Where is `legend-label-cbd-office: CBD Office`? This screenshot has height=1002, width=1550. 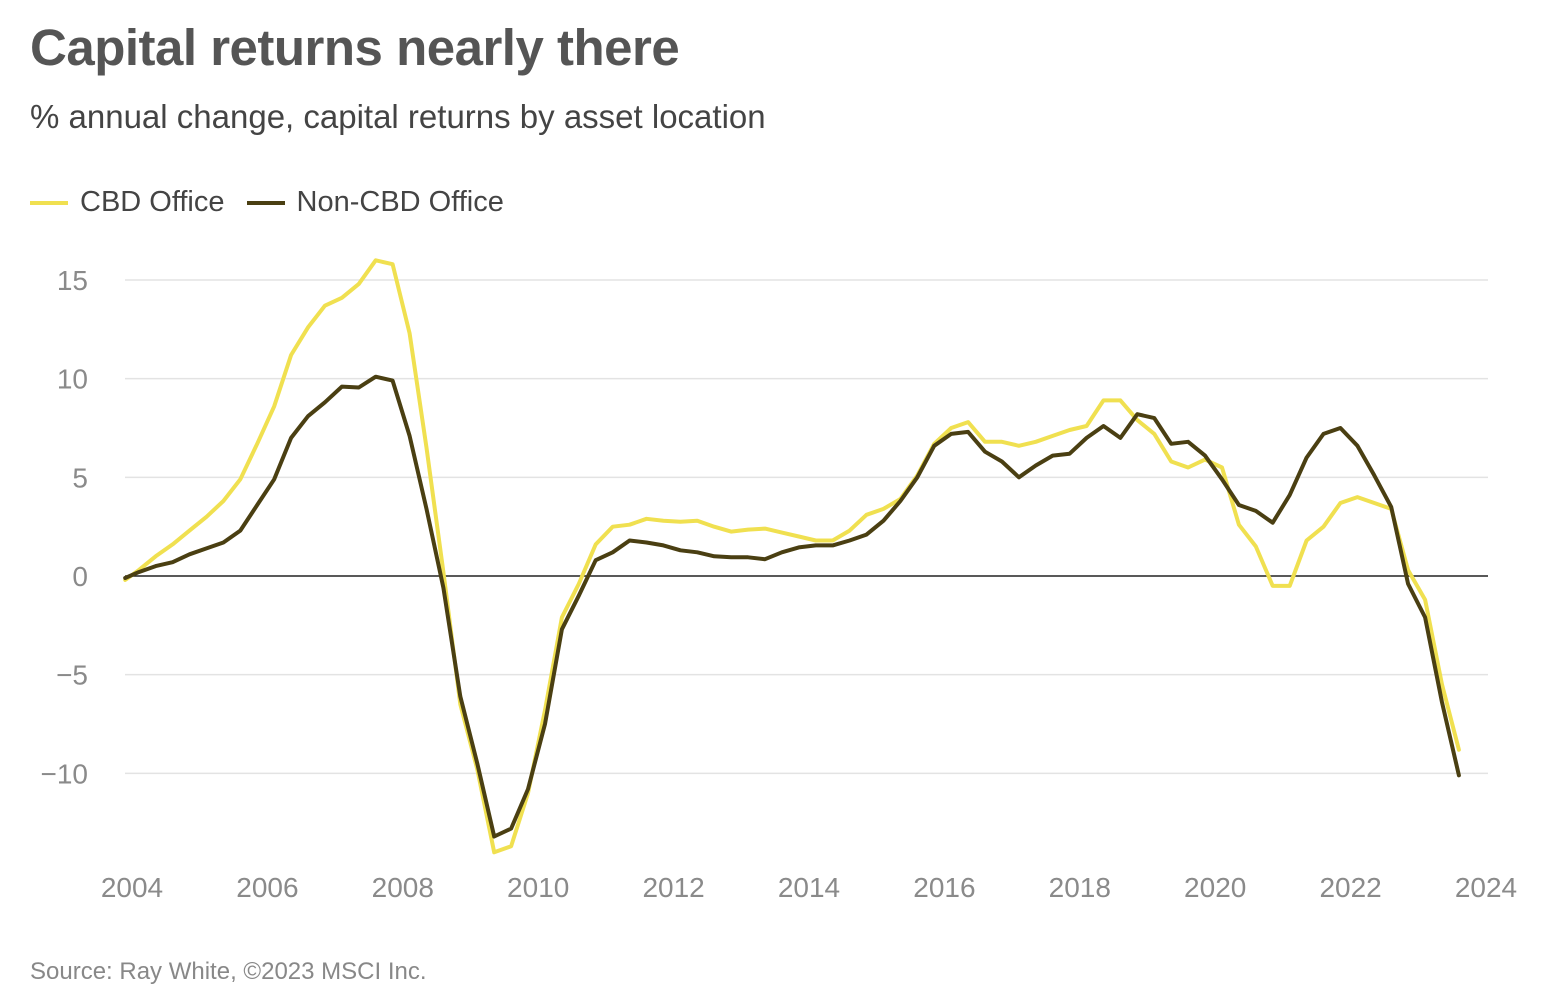 legend-label-cbd-office: CBD Office is located at coordinates (152, 202).